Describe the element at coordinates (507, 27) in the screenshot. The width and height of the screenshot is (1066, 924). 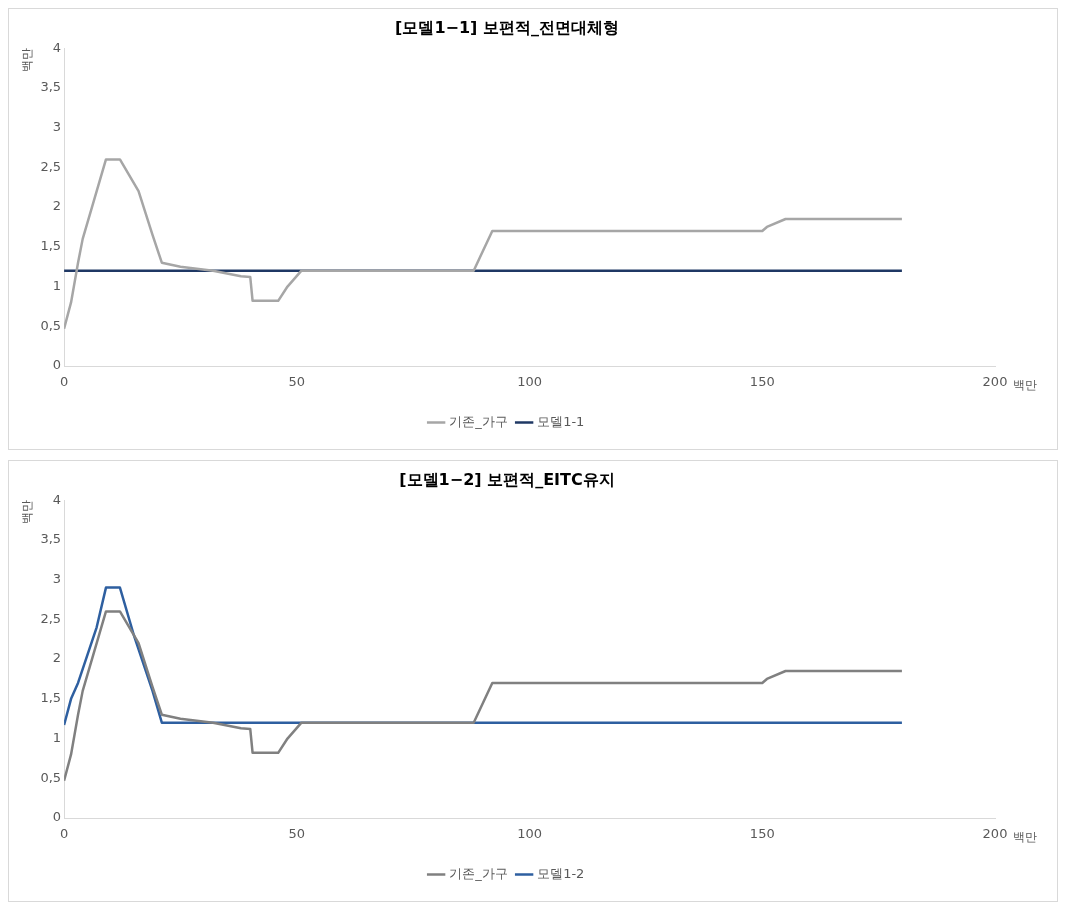
I see `chart-title: [모델1−1] 보편적_전면대체형` at that location.